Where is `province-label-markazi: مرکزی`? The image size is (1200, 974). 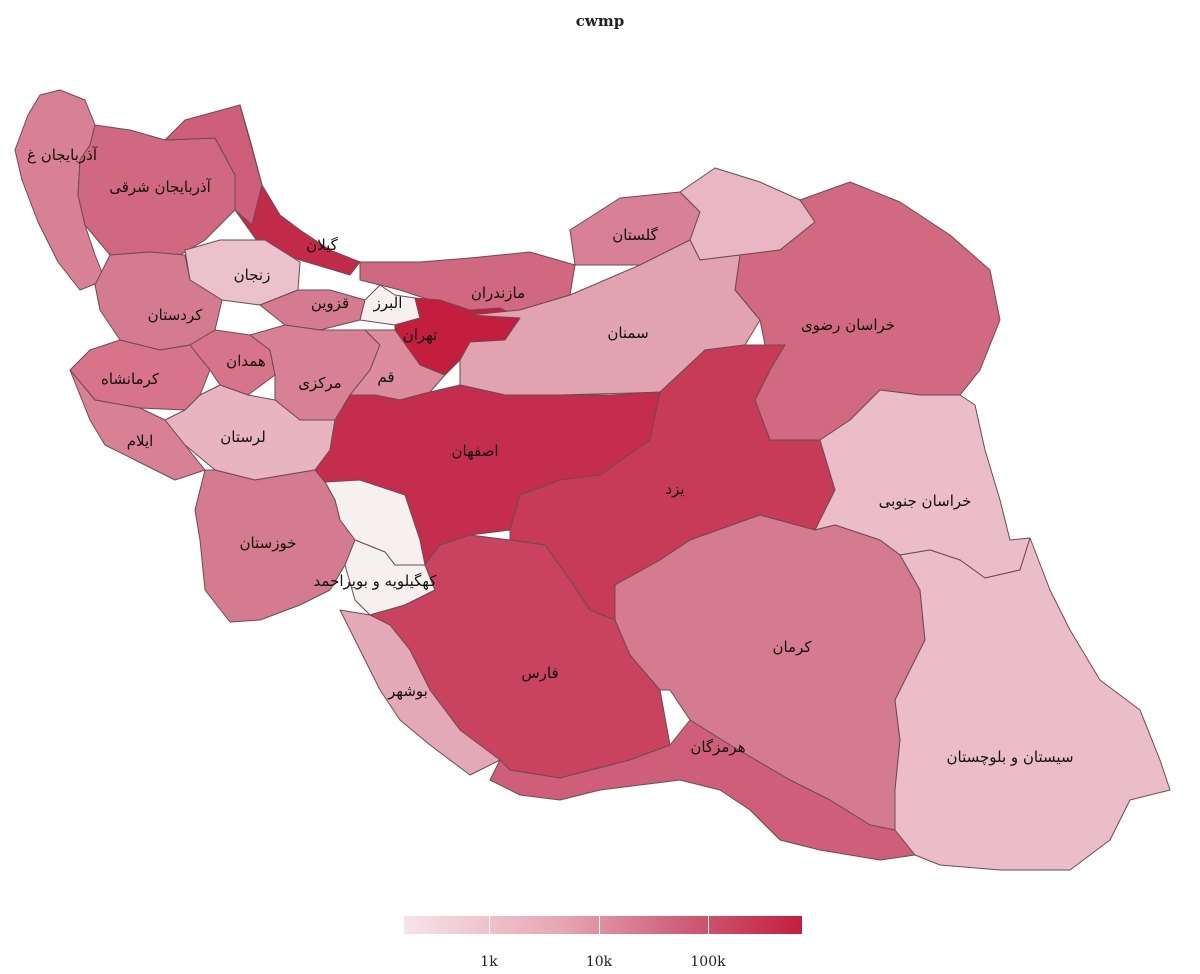 province-label-markazi: مرکزی is located at coordinates (319, 383).